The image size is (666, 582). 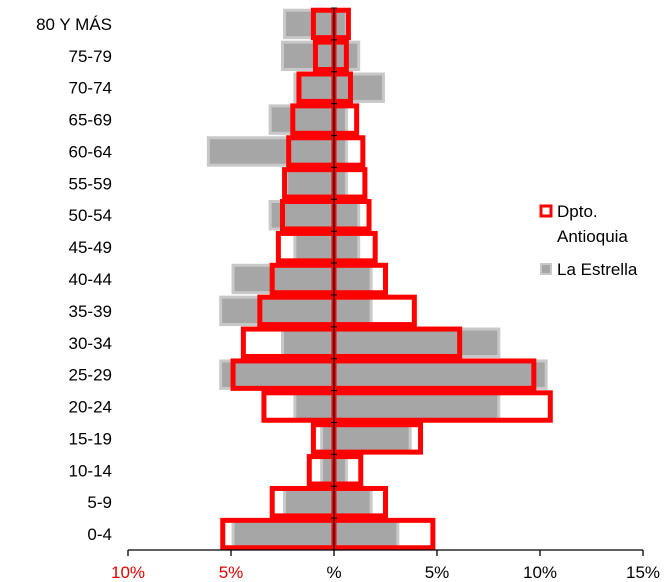 What do you see at coordinates (90, 438) in the screenshot?
I see `category-label: 15-19` at bounding box center [90, 438].